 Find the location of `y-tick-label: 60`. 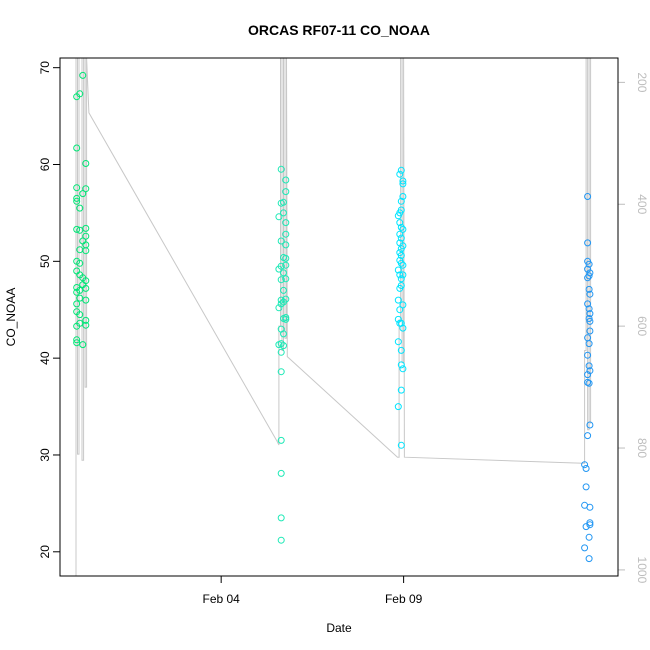

y-tick-label: 60 is located at coordinates (45, 165).